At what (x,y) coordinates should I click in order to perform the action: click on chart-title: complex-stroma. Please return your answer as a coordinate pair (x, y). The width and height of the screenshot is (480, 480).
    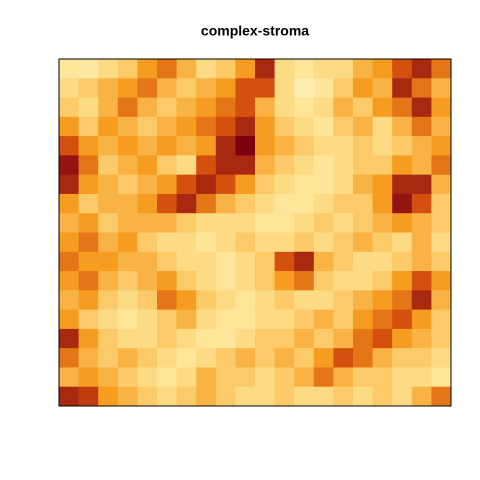
    Looking at the image, I should click on (255, 31).